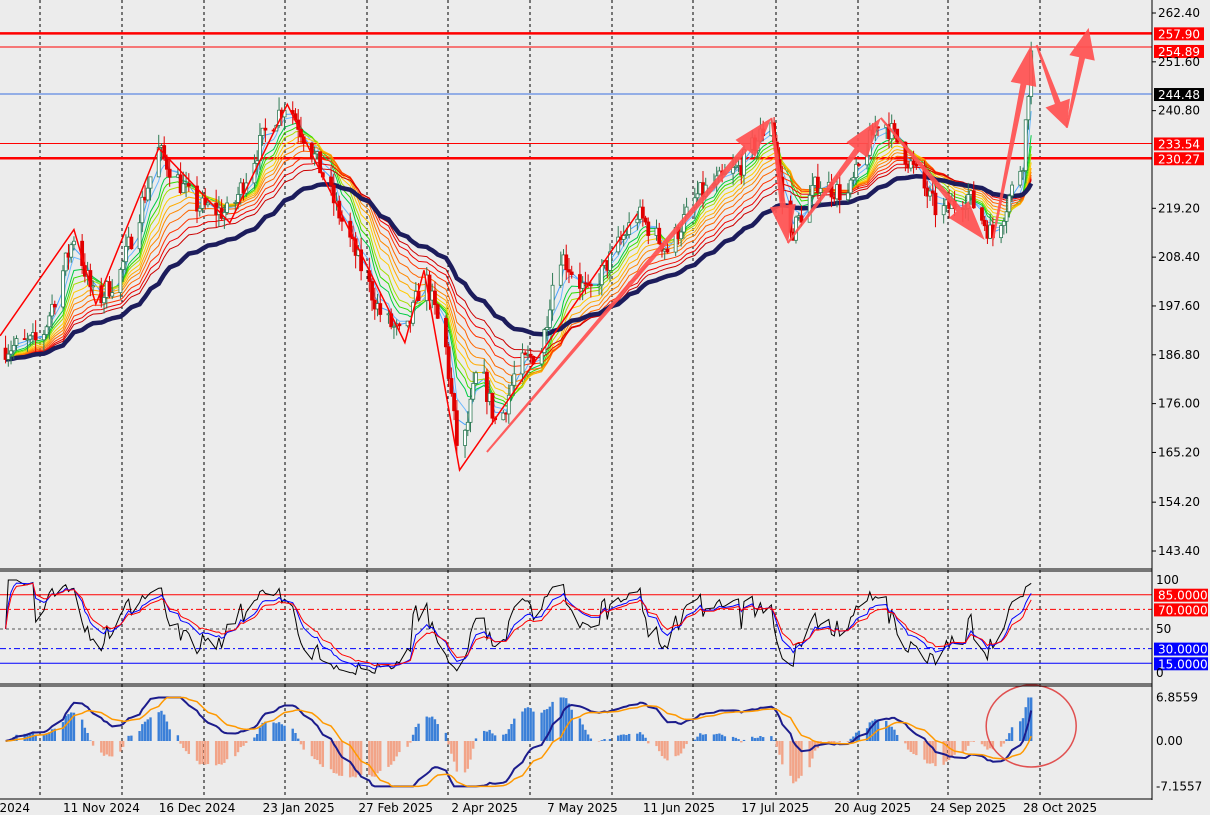  Describe the element at coordinates (782, 180) in the screenshot. I see `arrow-annotation` at that location.